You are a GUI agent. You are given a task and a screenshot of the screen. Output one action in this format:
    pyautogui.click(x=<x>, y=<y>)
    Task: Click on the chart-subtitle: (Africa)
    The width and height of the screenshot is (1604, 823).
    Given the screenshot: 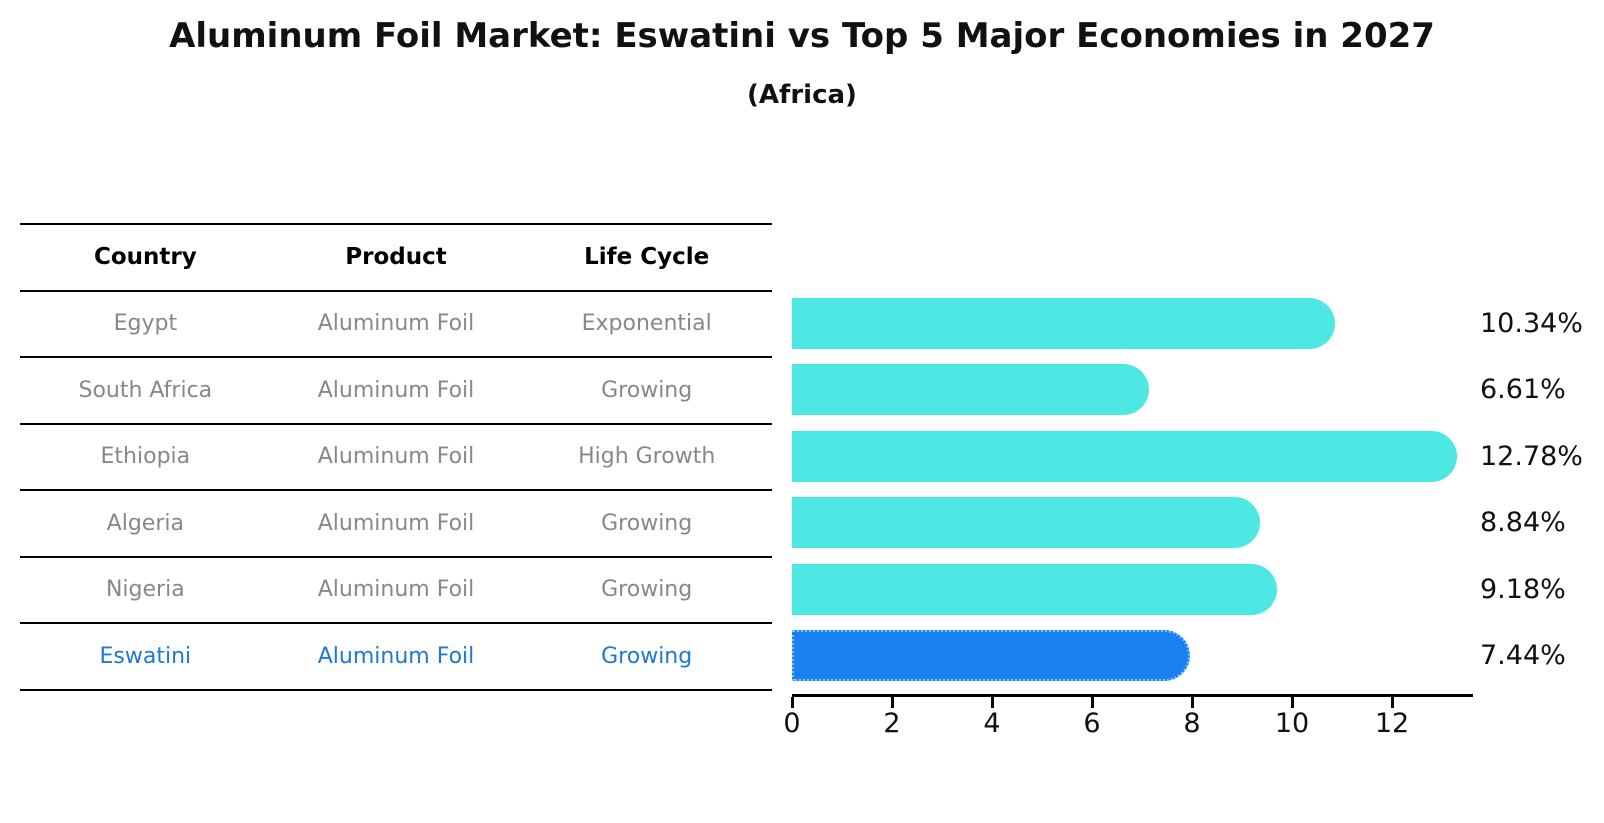 What is the action you would take?
    pyautogui.click(x=802, y=95)
    